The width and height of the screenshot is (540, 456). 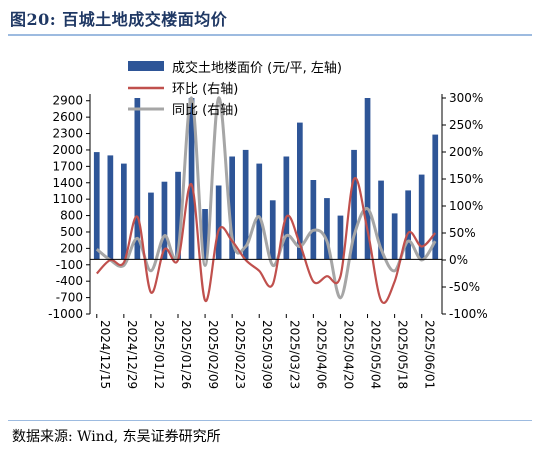 I want to click on right-tick-label: 100%, so click(x=466, y=206).